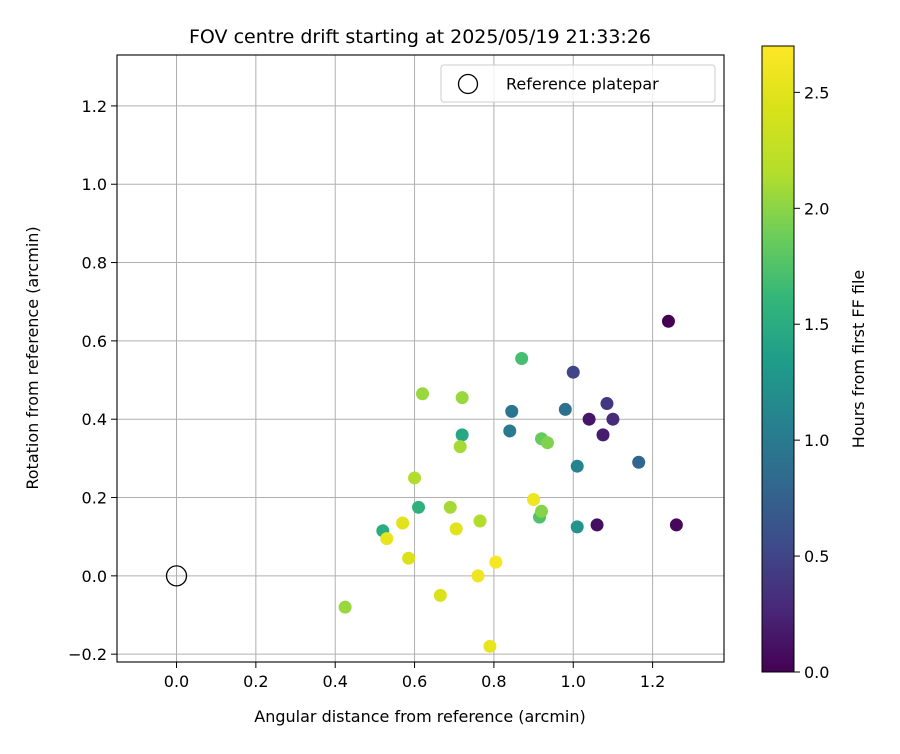 The image size is (900, 754). Describe the element at coordinates (816, 672) in the screenshot. I see `colorbar-tick-label: 0.0` at that location.